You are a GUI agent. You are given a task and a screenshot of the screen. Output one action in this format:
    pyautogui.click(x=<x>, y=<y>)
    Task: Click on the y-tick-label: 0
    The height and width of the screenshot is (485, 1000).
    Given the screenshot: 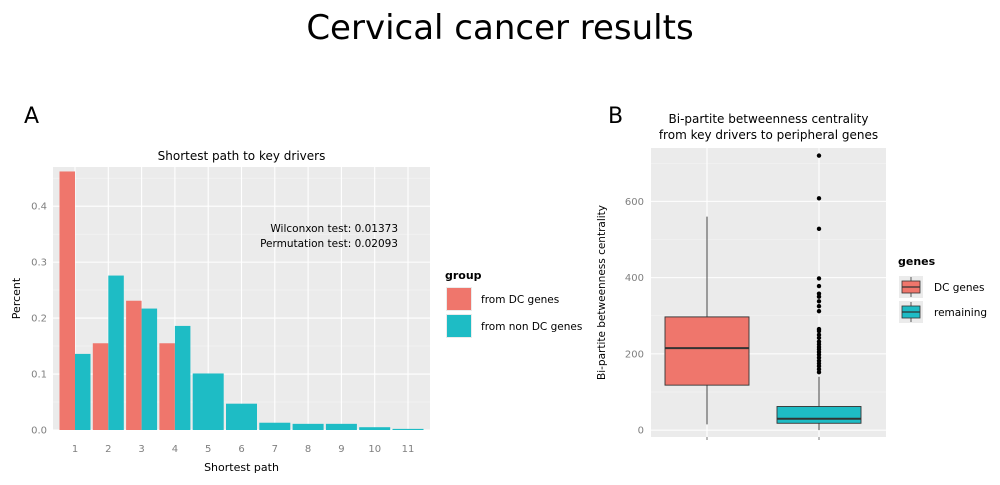 What is the action you would take?
    pyautogui.click(x=641, y=431)
    